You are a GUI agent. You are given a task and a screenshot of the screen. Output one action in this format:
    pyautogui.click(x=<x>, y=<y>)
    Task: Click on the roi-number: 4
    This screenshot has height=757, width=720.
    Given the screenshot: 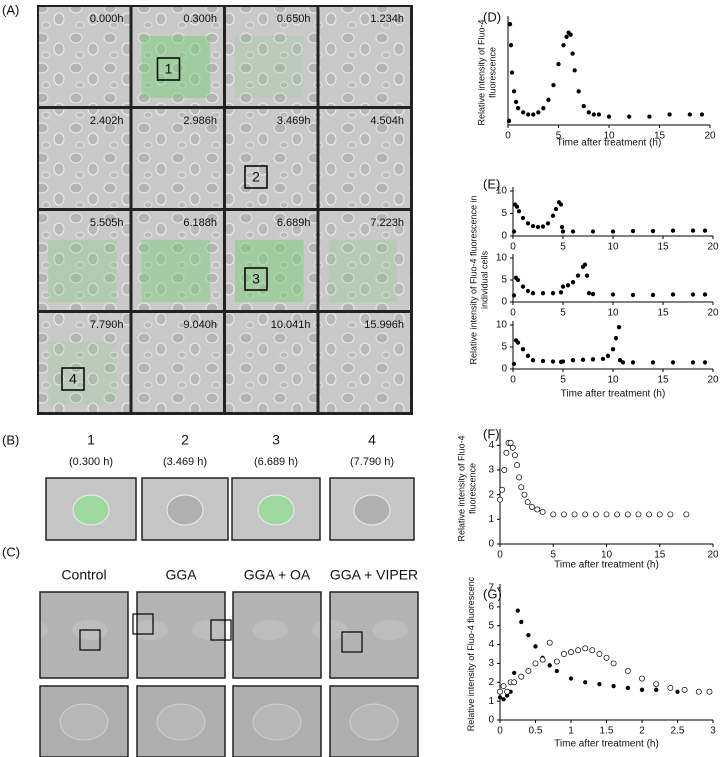 What is the action you would take?
    pyautogui.click(x=73, y=379)
    